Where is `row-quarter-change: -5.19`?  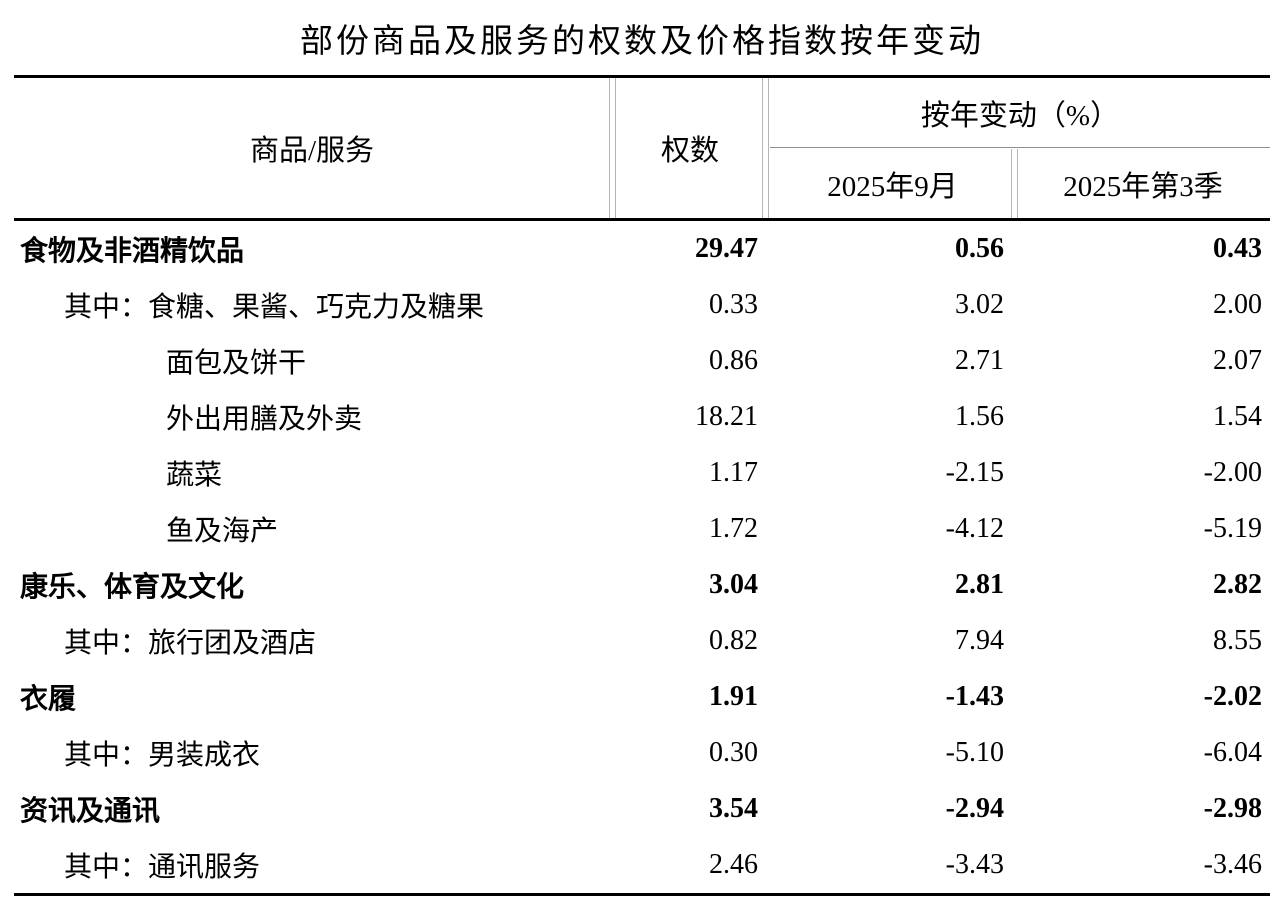 row-quarter-change: -5.19 is located at coordinates (1232, 528).